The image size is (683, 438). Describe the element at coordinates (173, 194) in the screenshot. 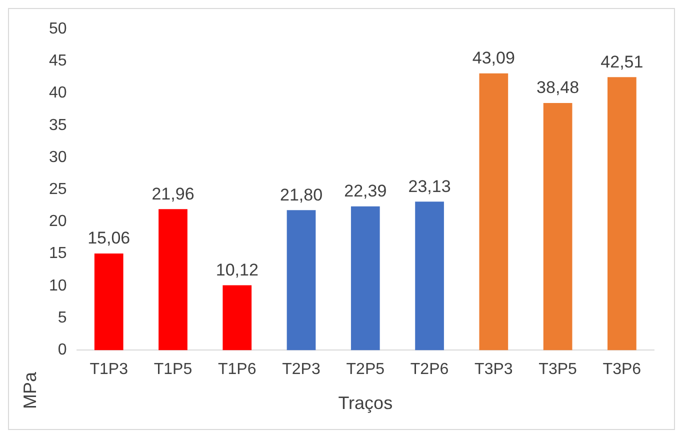

I see `data-label: 21,96` at that location.